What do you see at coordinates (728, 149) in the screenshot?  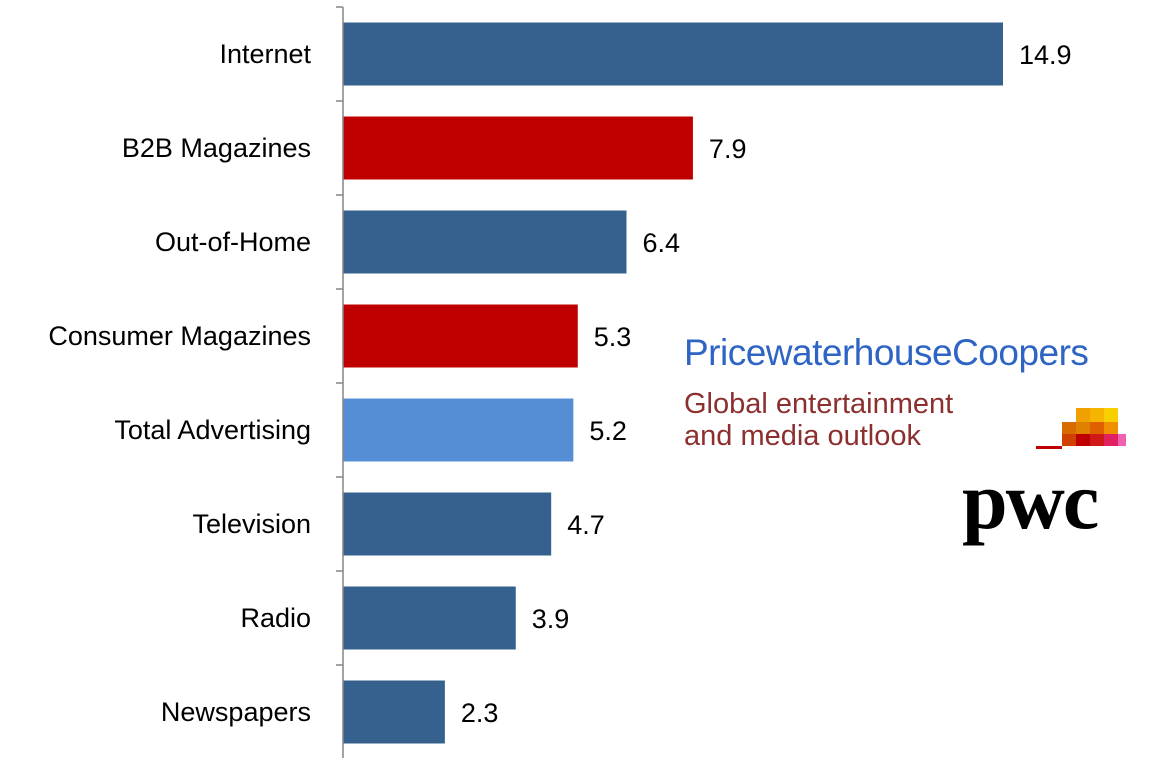 I see `value-label: 7.9` at bounding box center [728, 149].